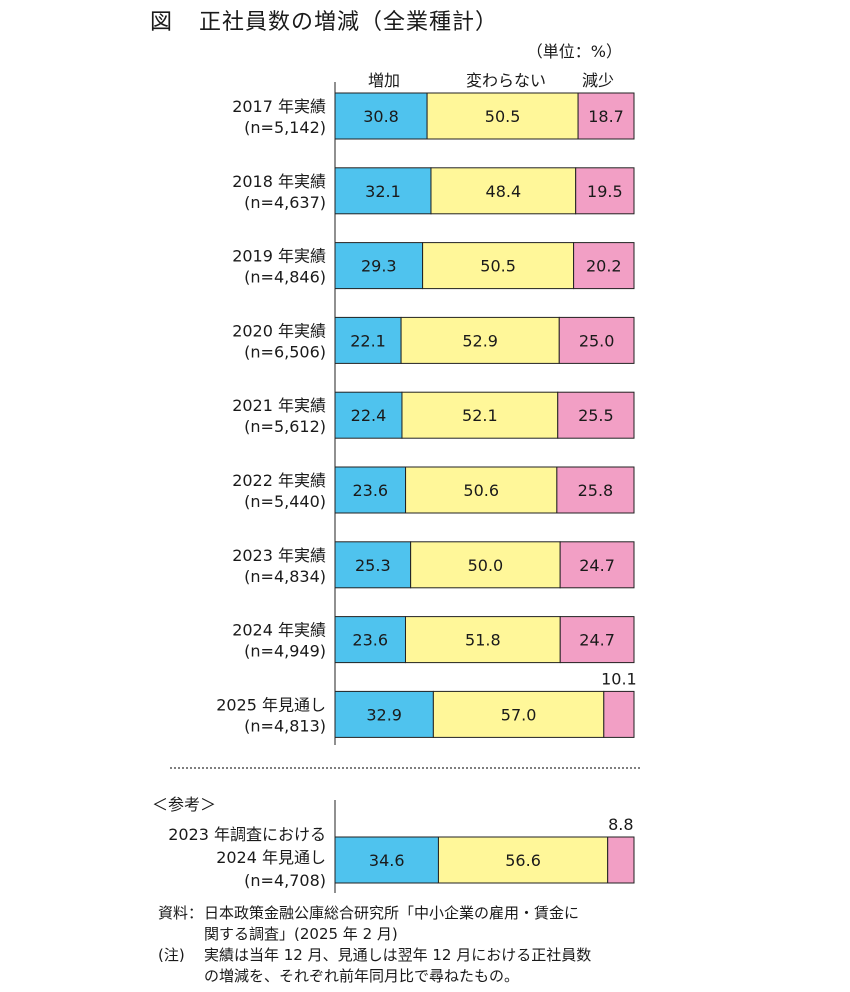  I want to click on source-text-2: 関する調査」(2025 年 2 月), so click(301, 934).